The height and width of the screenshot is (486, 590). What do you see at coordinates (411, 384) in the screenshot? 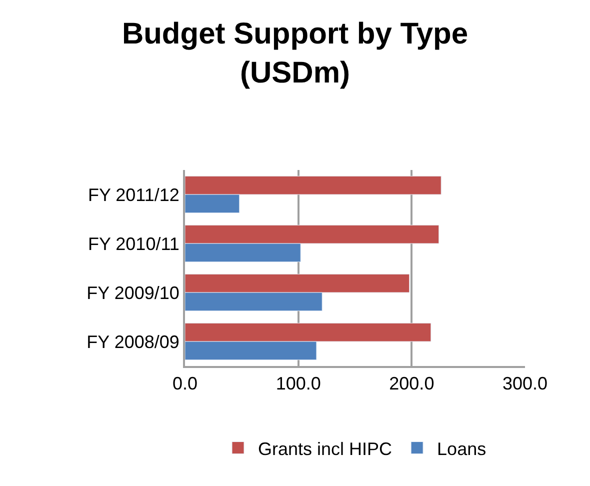
I see `x-tick-label: 200.0` at bounding box center [411, 384].